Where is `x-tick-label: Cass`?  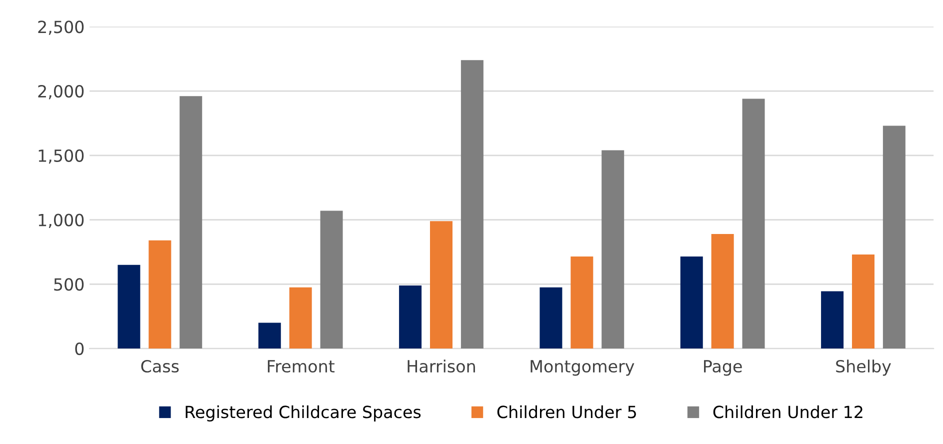
x-tick-label: Cass is located at coordinates (160, 366).